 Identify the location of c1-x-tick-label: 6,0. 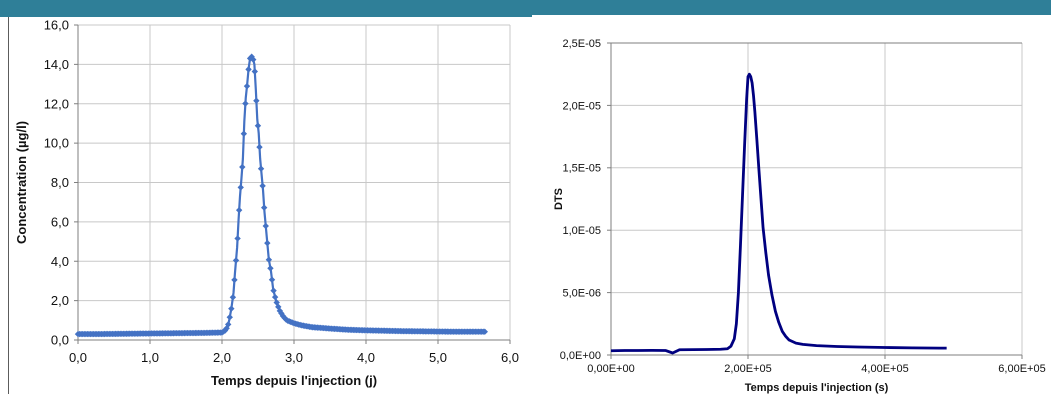
(510, 357).